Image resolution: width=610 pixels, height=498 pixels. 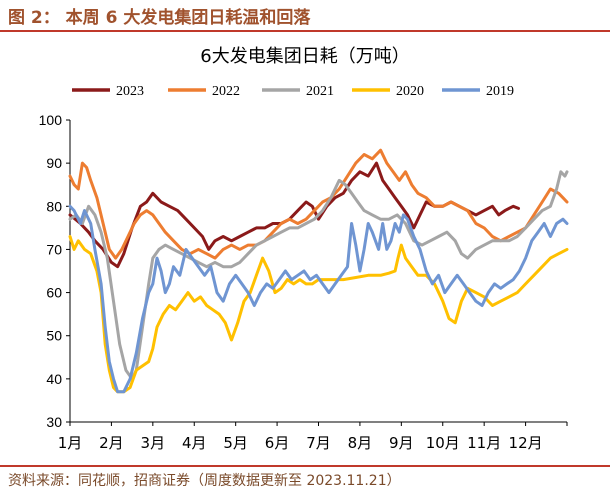 What do you see at coordinates (277, 443) in the screenshot?
I see `x-tick-label: 6月` at bounding box center [277, 443].